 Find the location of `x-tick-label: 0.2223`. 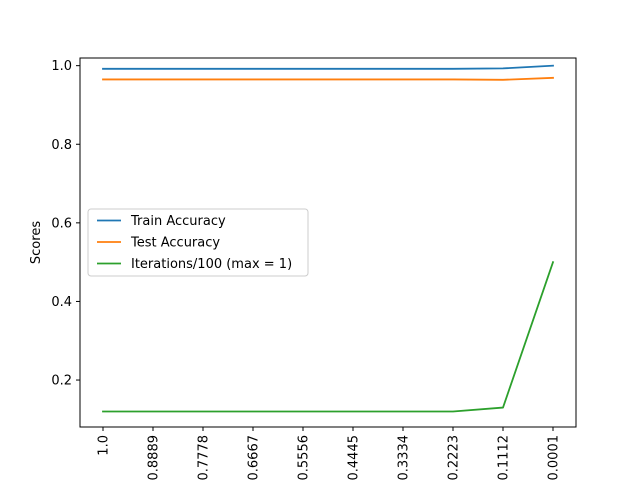

x-tick-label: 0.2223 is located at coordinates (454, 457).